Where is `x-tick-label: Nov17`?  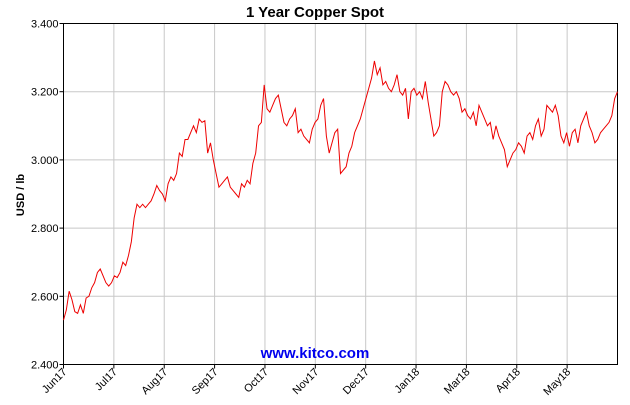
x-tick-label: Nov17 is located at coordinates (305, 381).